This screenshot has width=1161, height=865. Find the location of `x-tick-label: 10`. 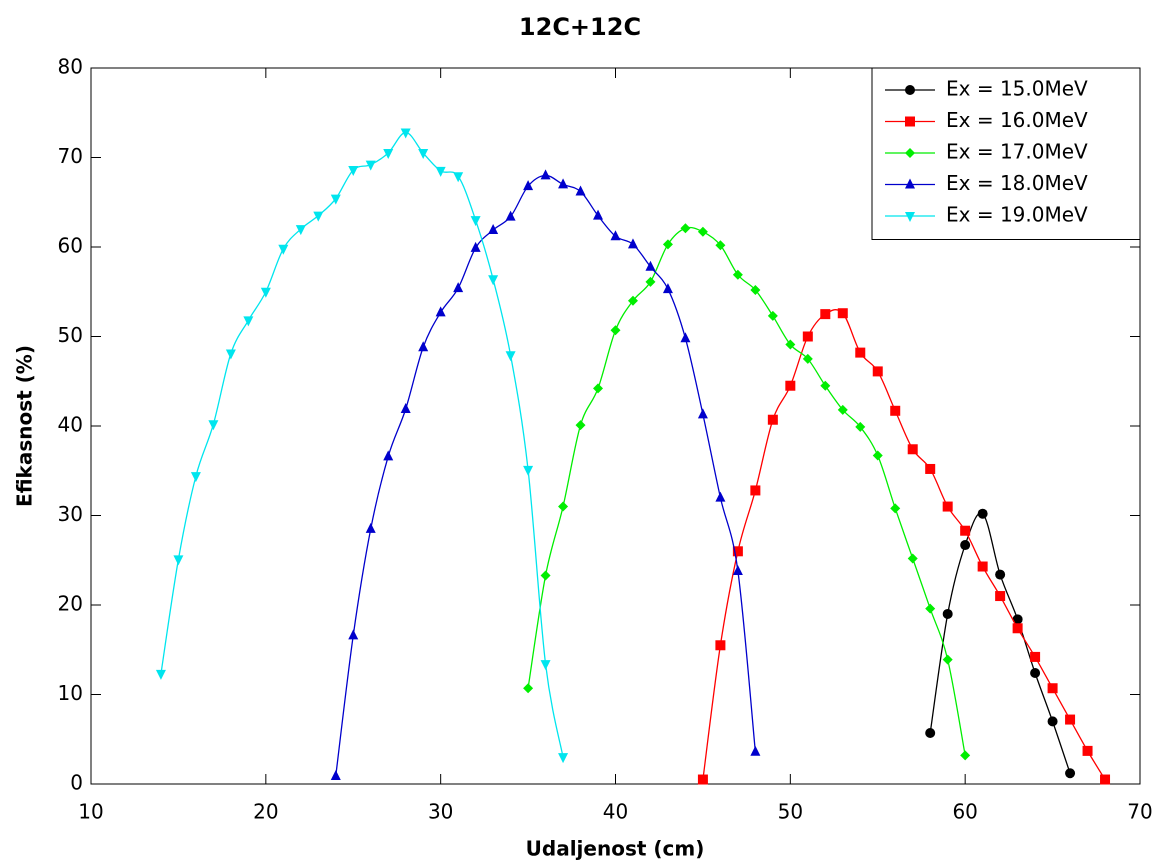

x-tick-label: 10 is located at coordinates (90, 812).